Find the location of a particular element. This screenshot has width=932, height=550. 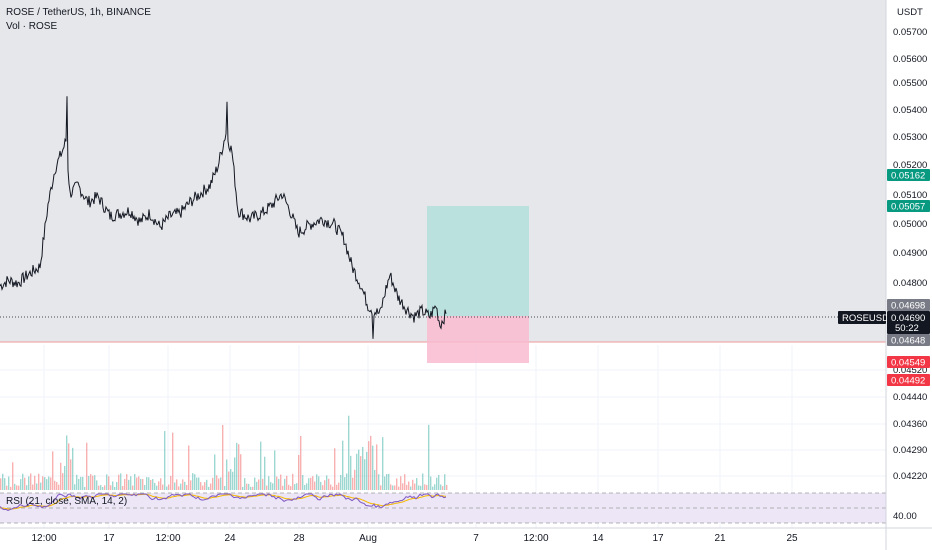

x-tick-label: 21 is located at coordinates (720, 538).